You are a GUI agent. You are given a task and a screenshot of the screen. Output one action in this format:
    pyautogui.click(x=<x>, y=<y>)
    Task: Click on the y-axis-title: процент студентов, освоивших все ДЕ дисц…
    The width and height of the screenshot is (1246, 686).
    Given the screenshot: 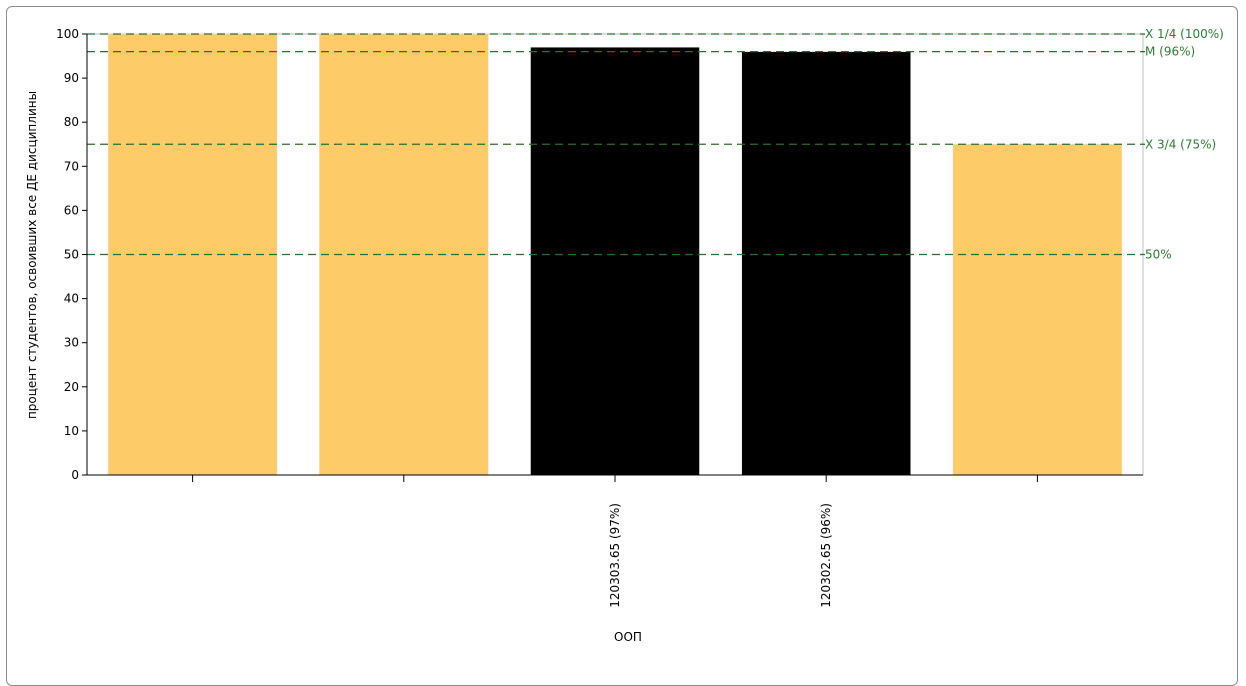 What is the action you would take?
    pyautogui.click(x=32, y=255)
    